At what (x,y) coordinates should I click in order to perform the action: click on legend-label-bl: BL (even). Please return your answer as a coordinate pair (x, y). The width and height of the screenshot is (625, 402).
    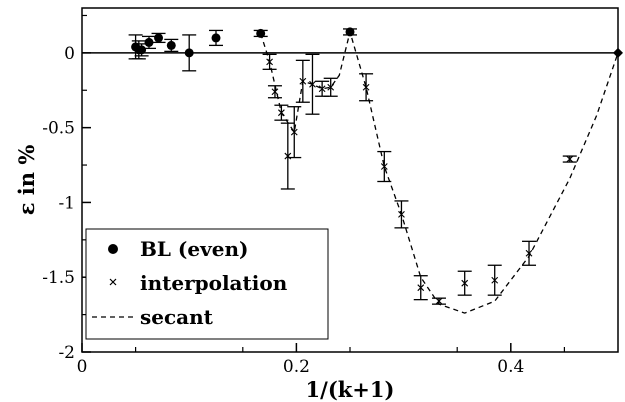
    Looking at the image, I should click on (194, 249).